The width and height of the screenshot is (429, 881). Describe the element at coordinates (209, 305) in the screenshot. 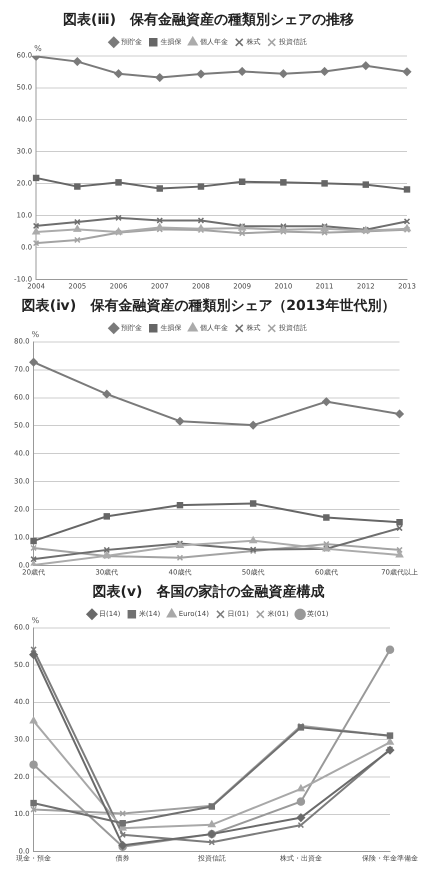

I see `chart-title: 図表(ⅳ) 保有金融資産の種類別シェア（2013年世代別）` at that location.